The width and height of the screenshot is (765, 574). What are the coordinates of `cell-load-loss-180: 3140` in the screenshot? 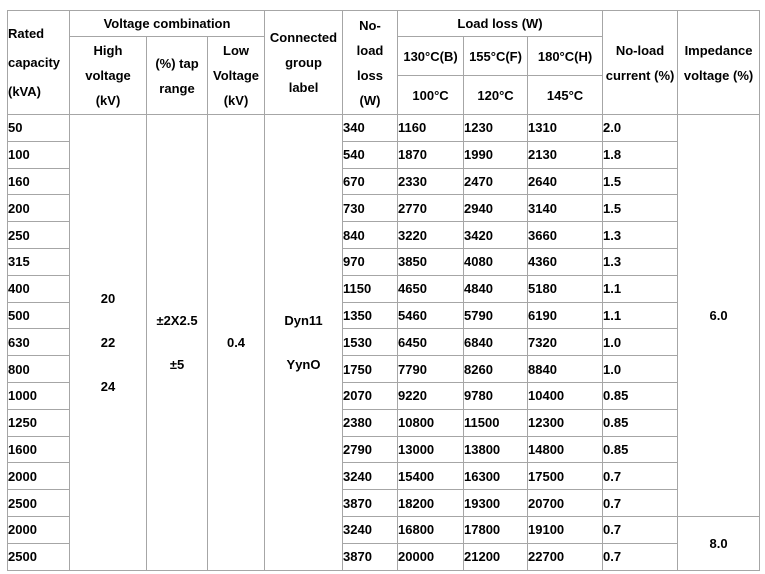 It's located at (565, 208).